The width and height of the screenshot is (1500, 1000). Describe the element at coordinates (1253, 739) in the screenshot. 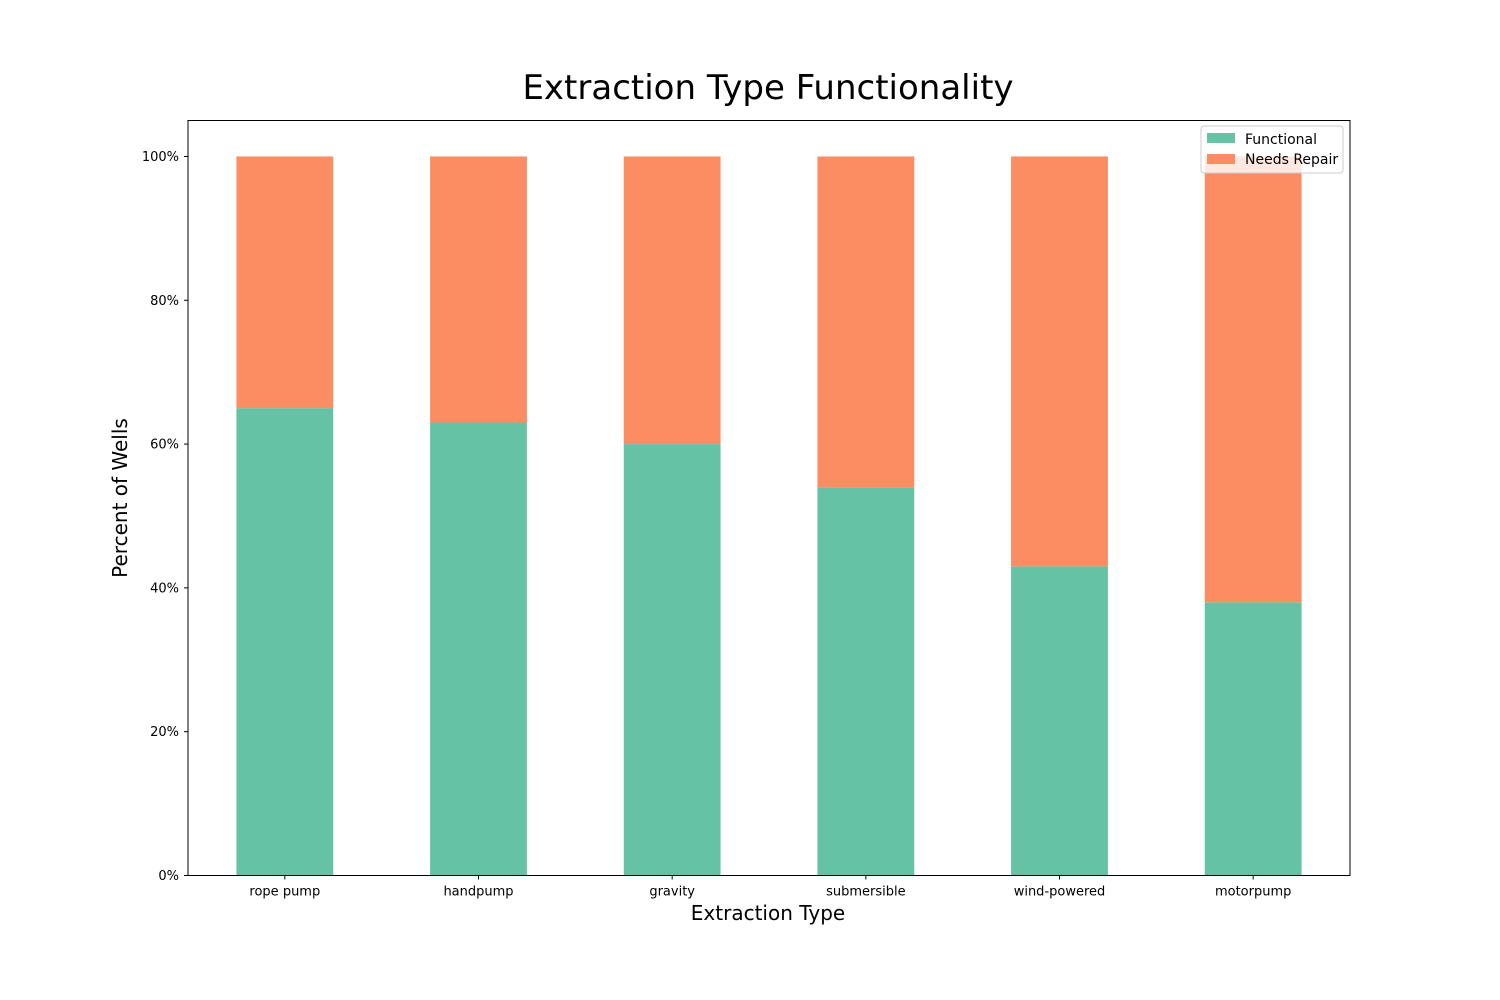

I see `bar-functional-motorpump` at that location.